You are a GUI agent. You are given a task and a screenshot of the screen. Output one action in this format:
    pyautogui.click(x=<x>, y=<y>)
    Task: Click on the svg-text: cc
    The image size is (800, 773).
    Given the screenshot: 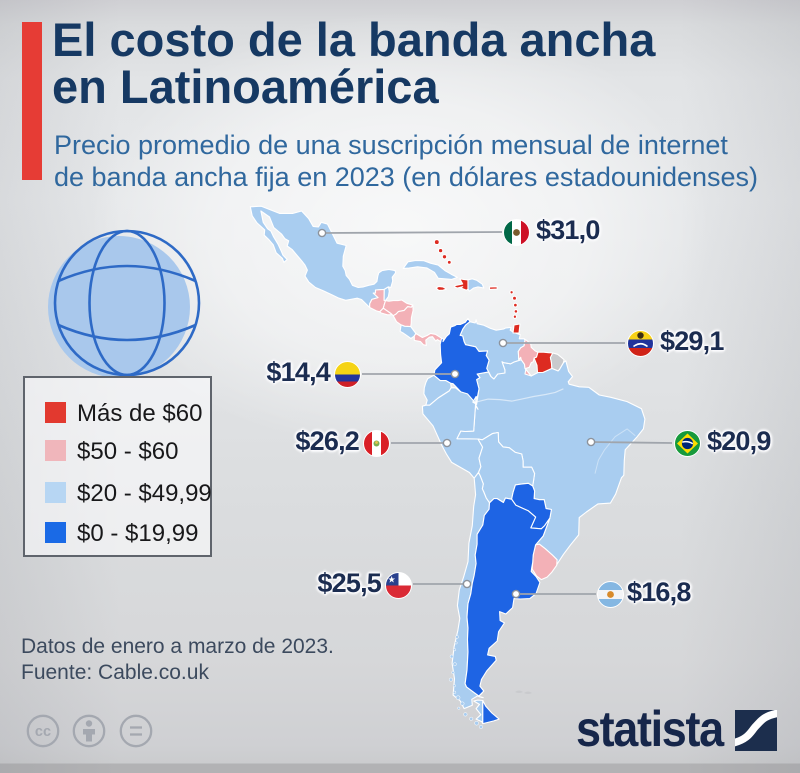 What is the action you would take?
    pyautogui.click(x=43, y=732)
    